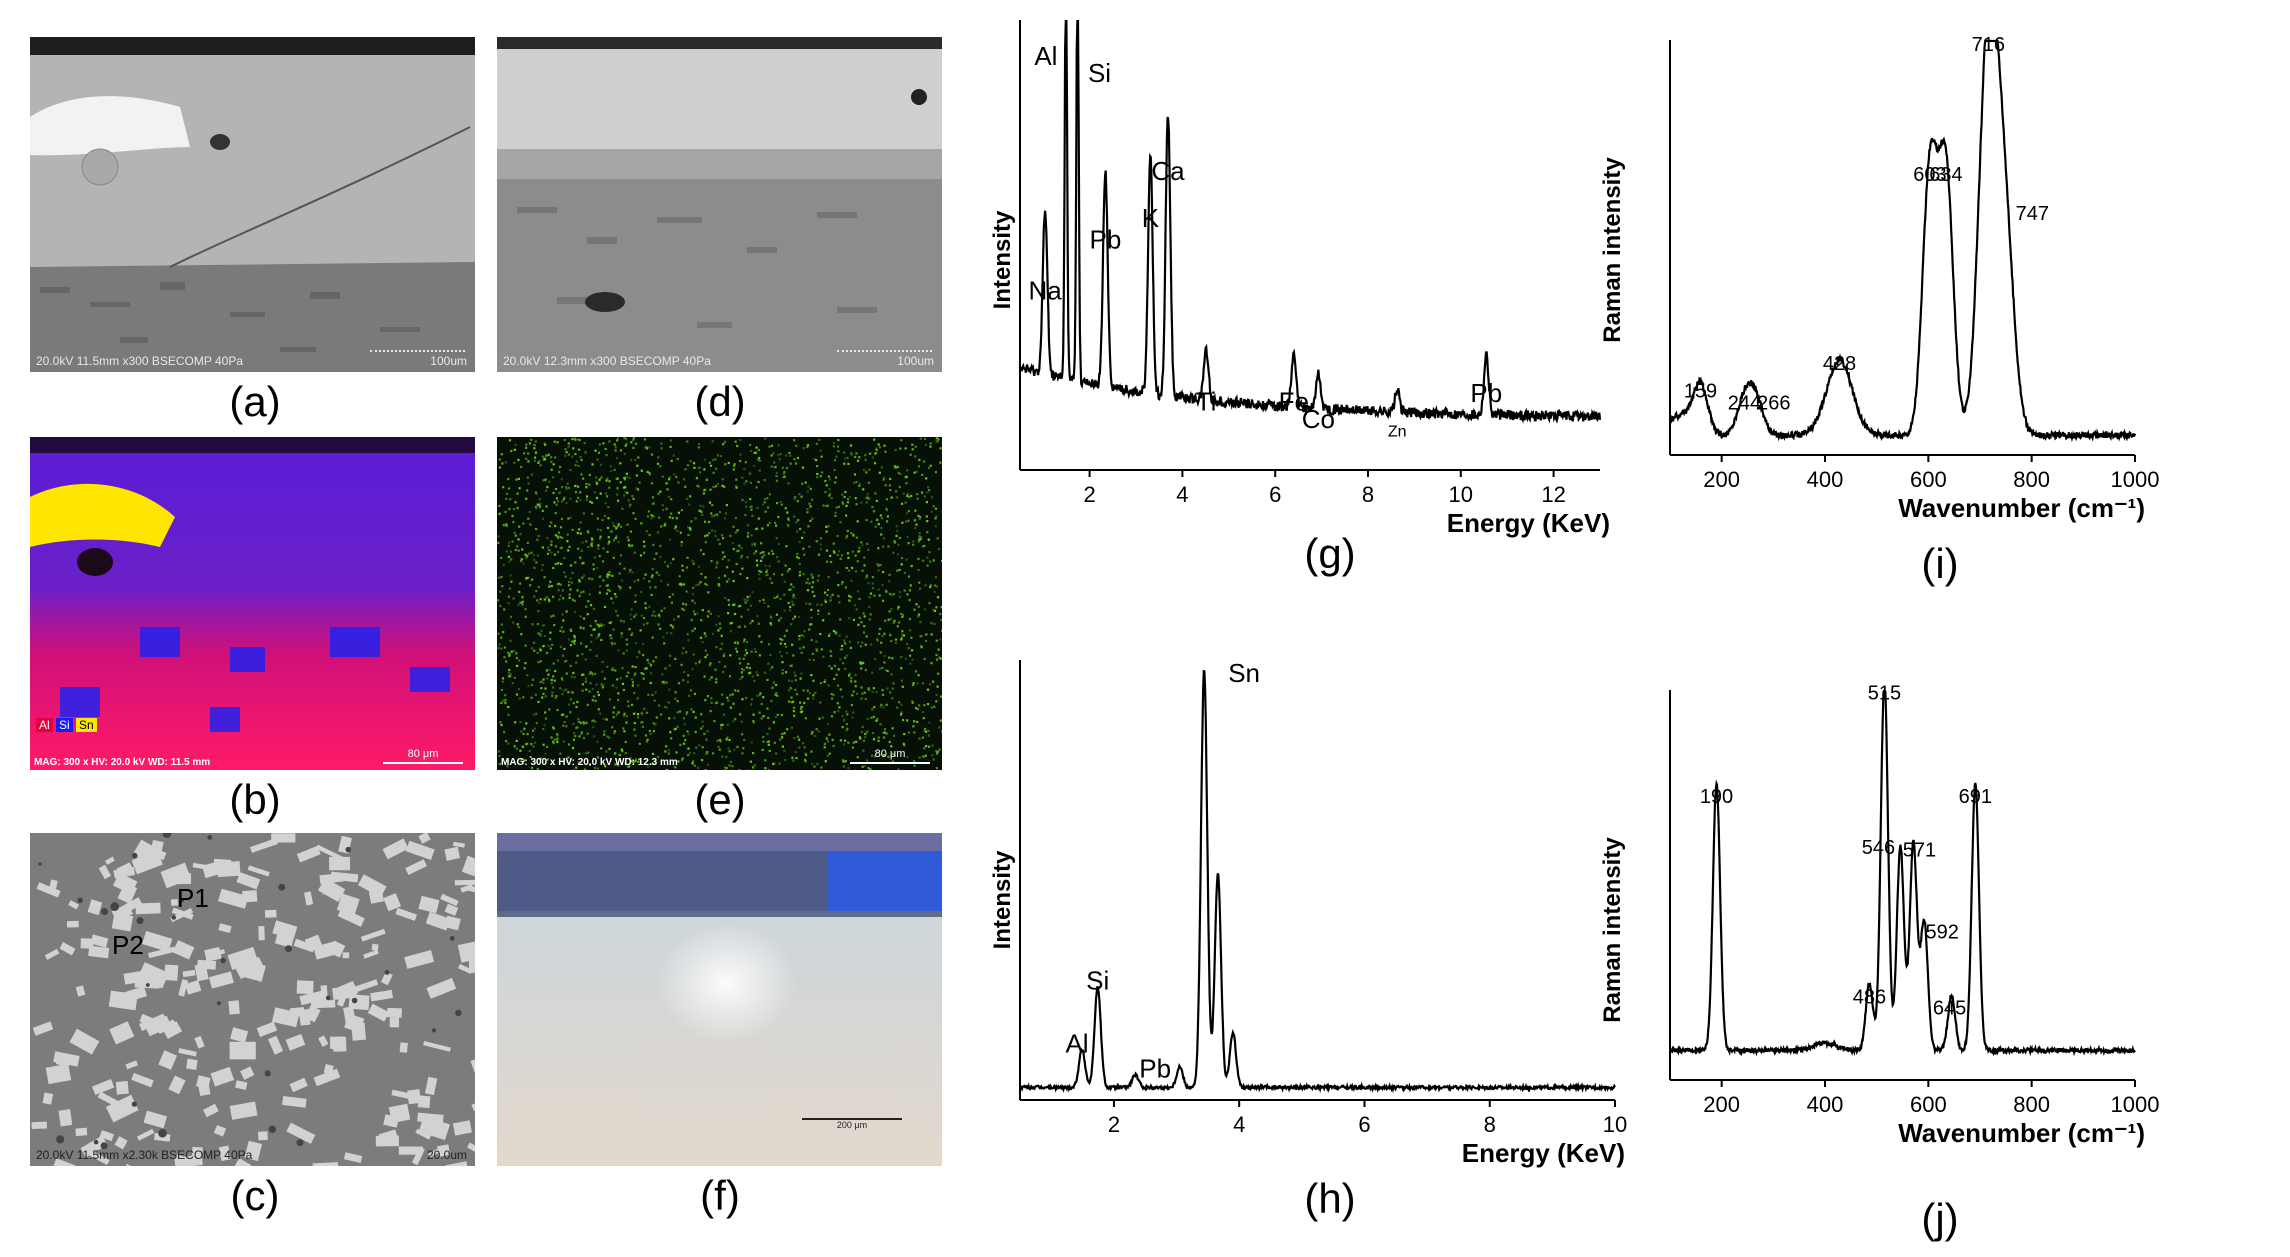 This screenshot has height=1257, width=2290. Describe the element at coordinates (1317, 881) in the screenshot. I see `spectrum-line` at that location.